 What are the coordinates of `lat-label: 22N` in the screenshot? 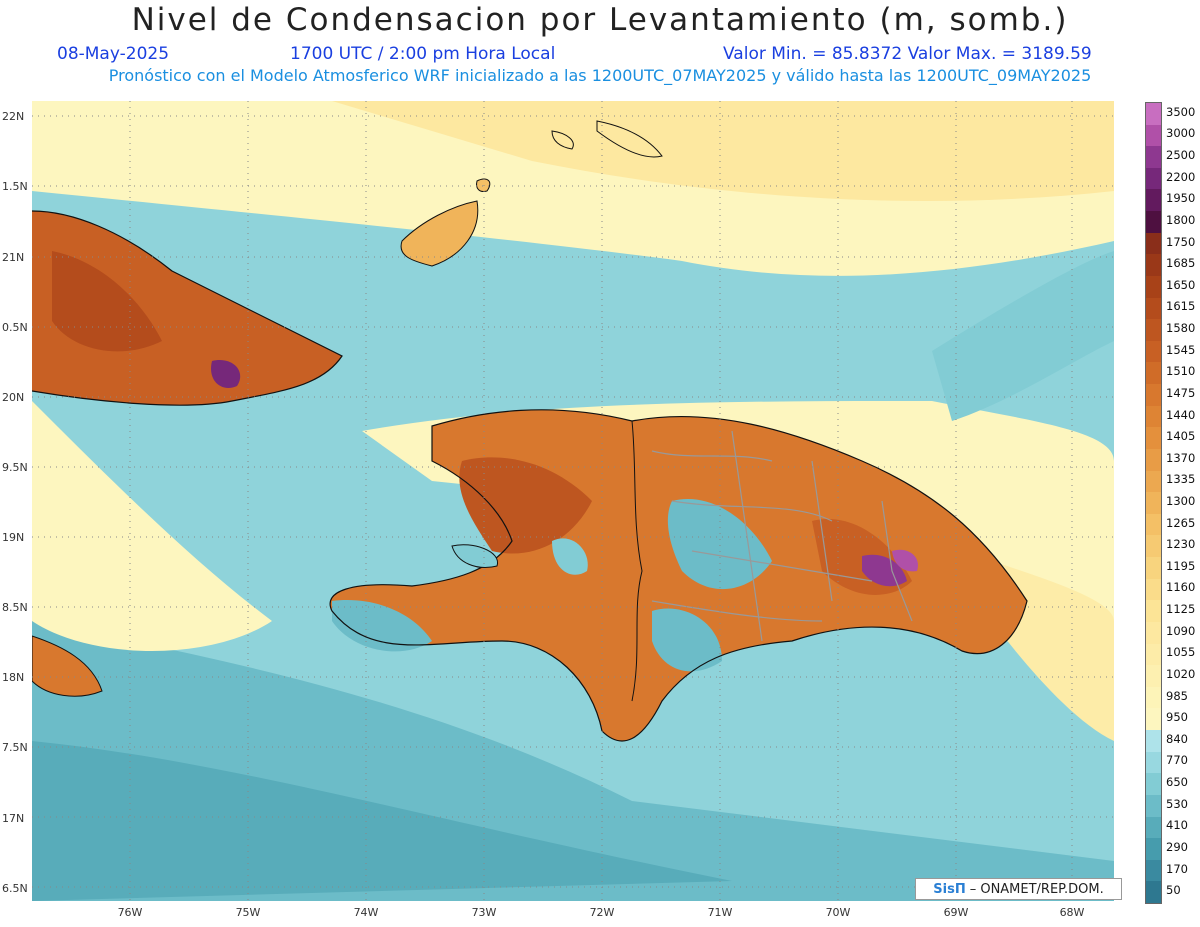 It's located at (13, 116).